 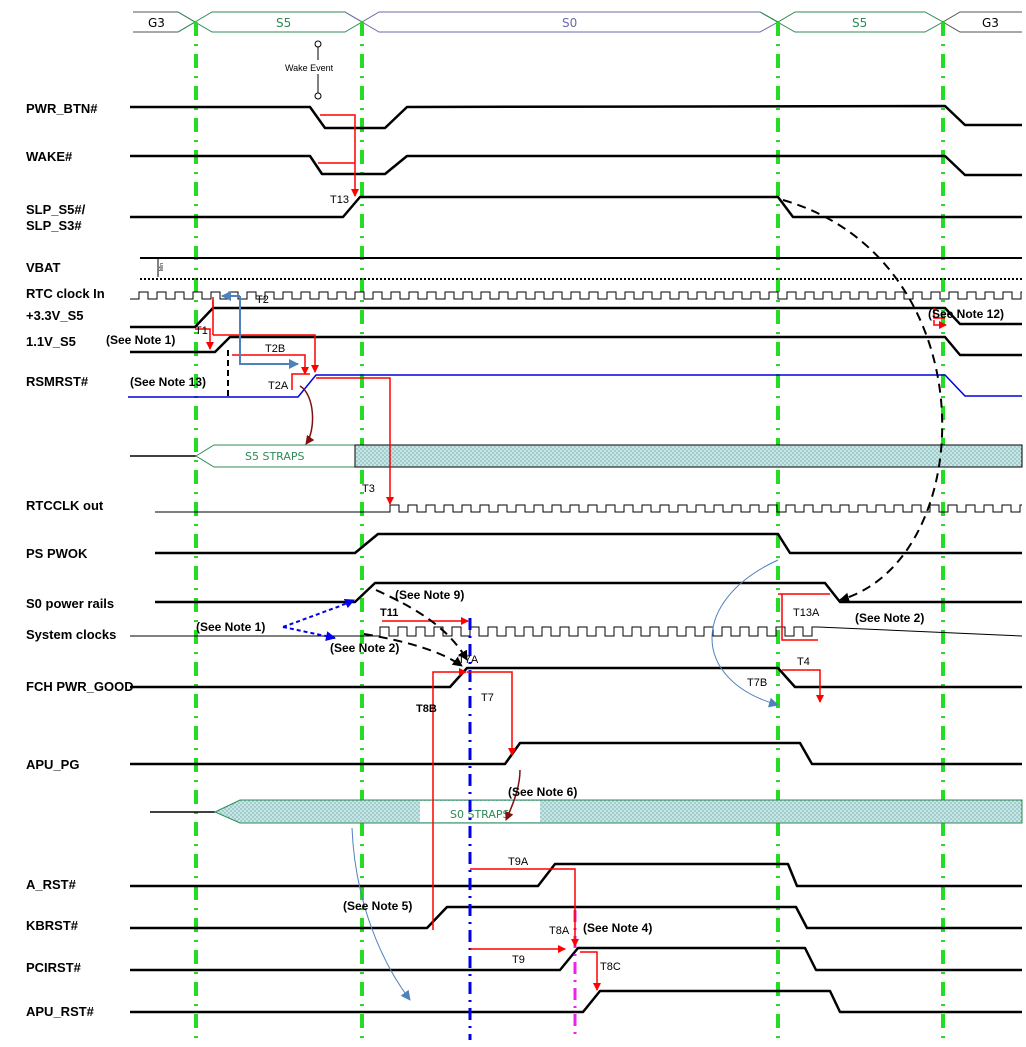 What do you see at coordinates (52, 764) in the screenshot?
I see `signal-label-apu-pg: APU_PG` at bounding box center [52, 764].